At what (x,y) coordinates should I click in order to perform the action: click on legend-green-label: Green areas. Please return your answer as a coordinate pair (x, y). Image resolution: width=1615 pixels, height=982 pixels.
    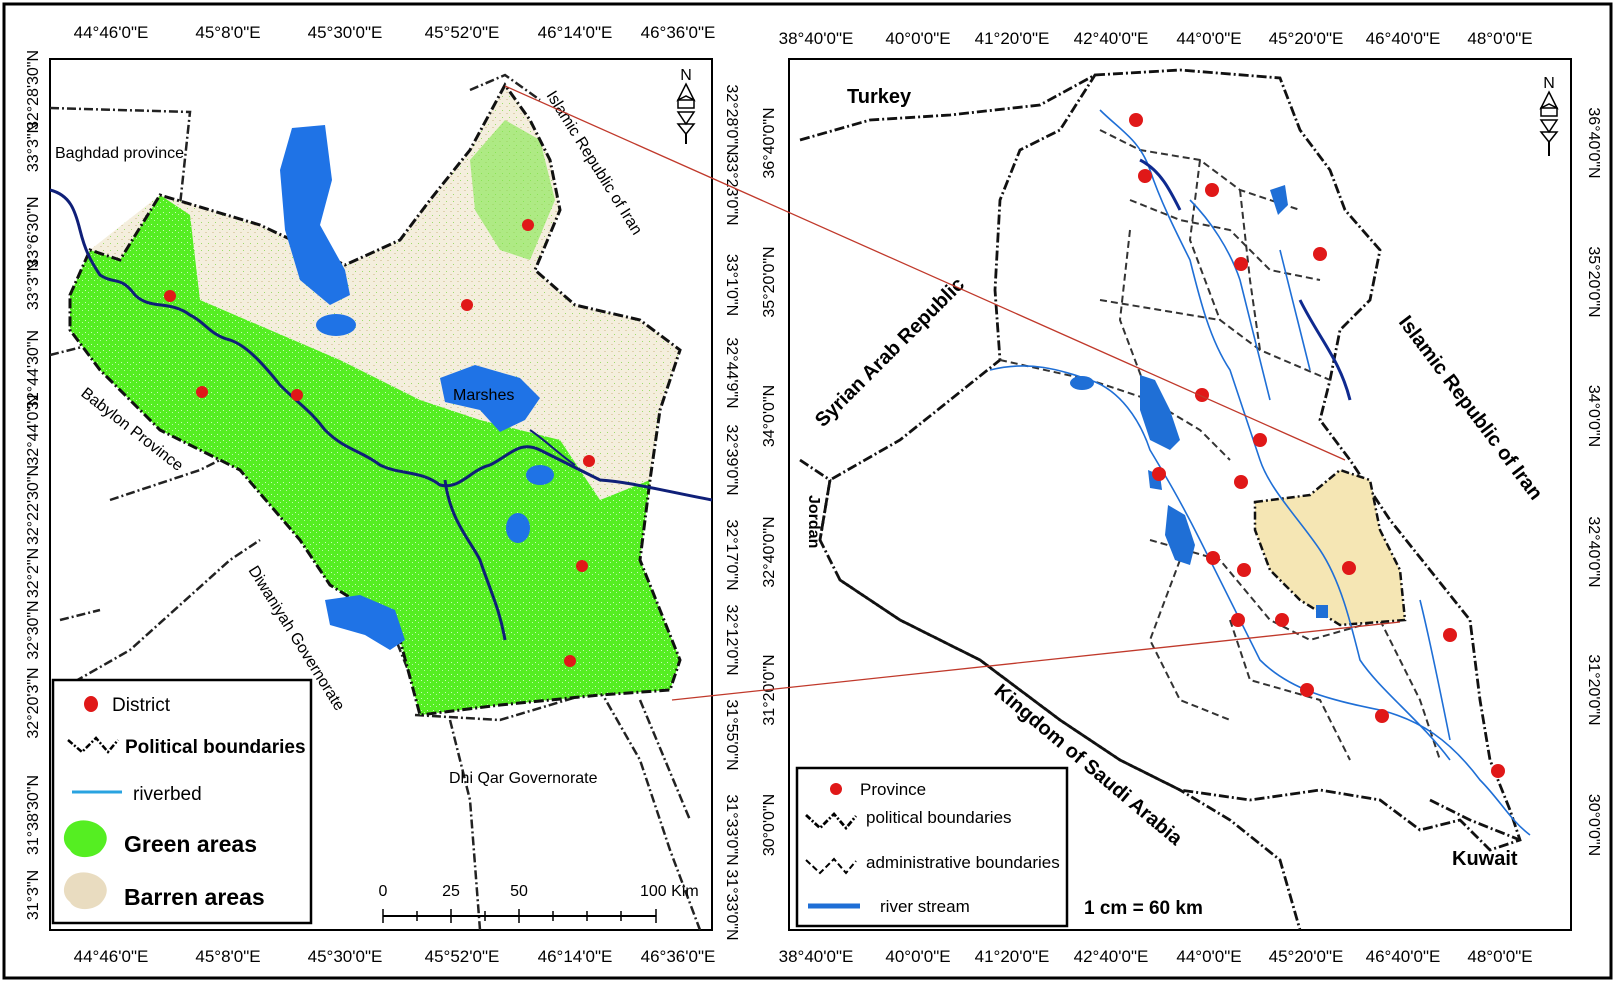
    Looking at the image, I should click on (190, 844).